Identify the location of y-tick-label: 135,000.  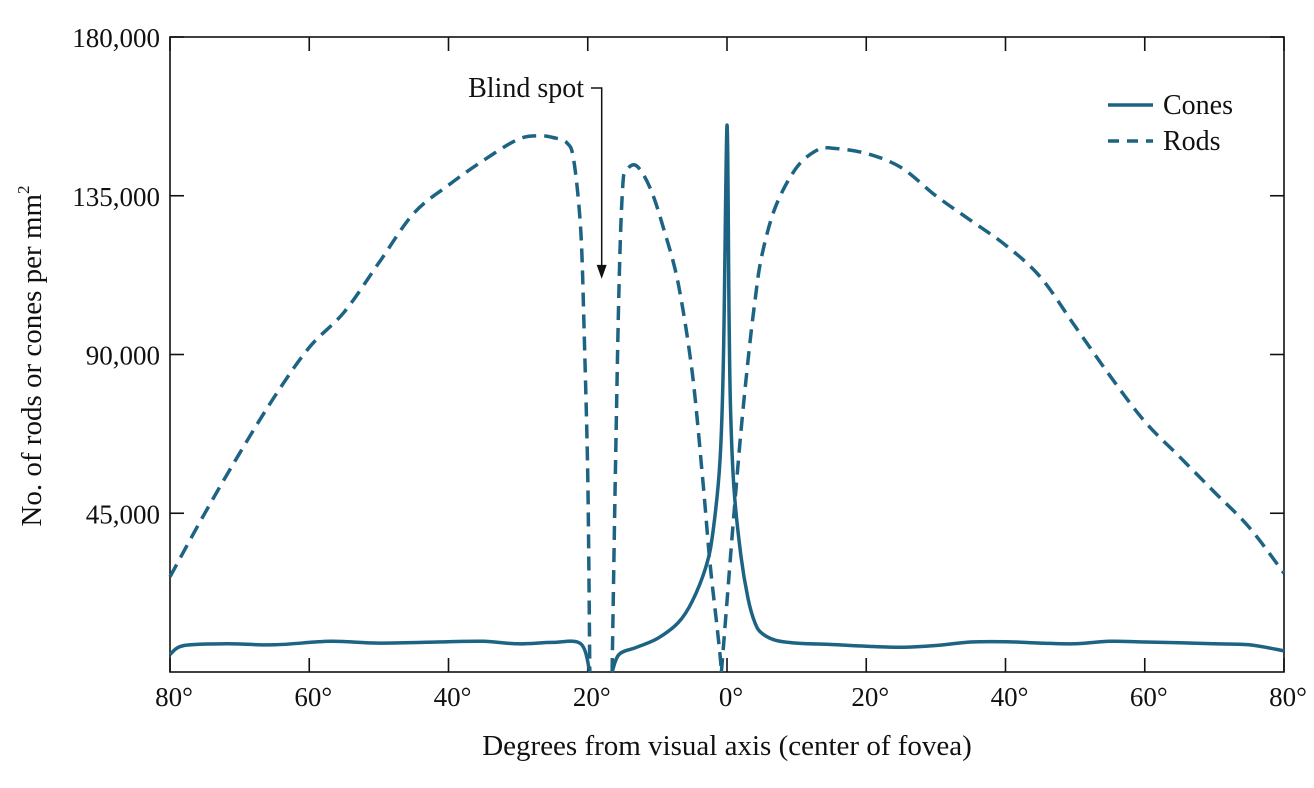
(116, 197).